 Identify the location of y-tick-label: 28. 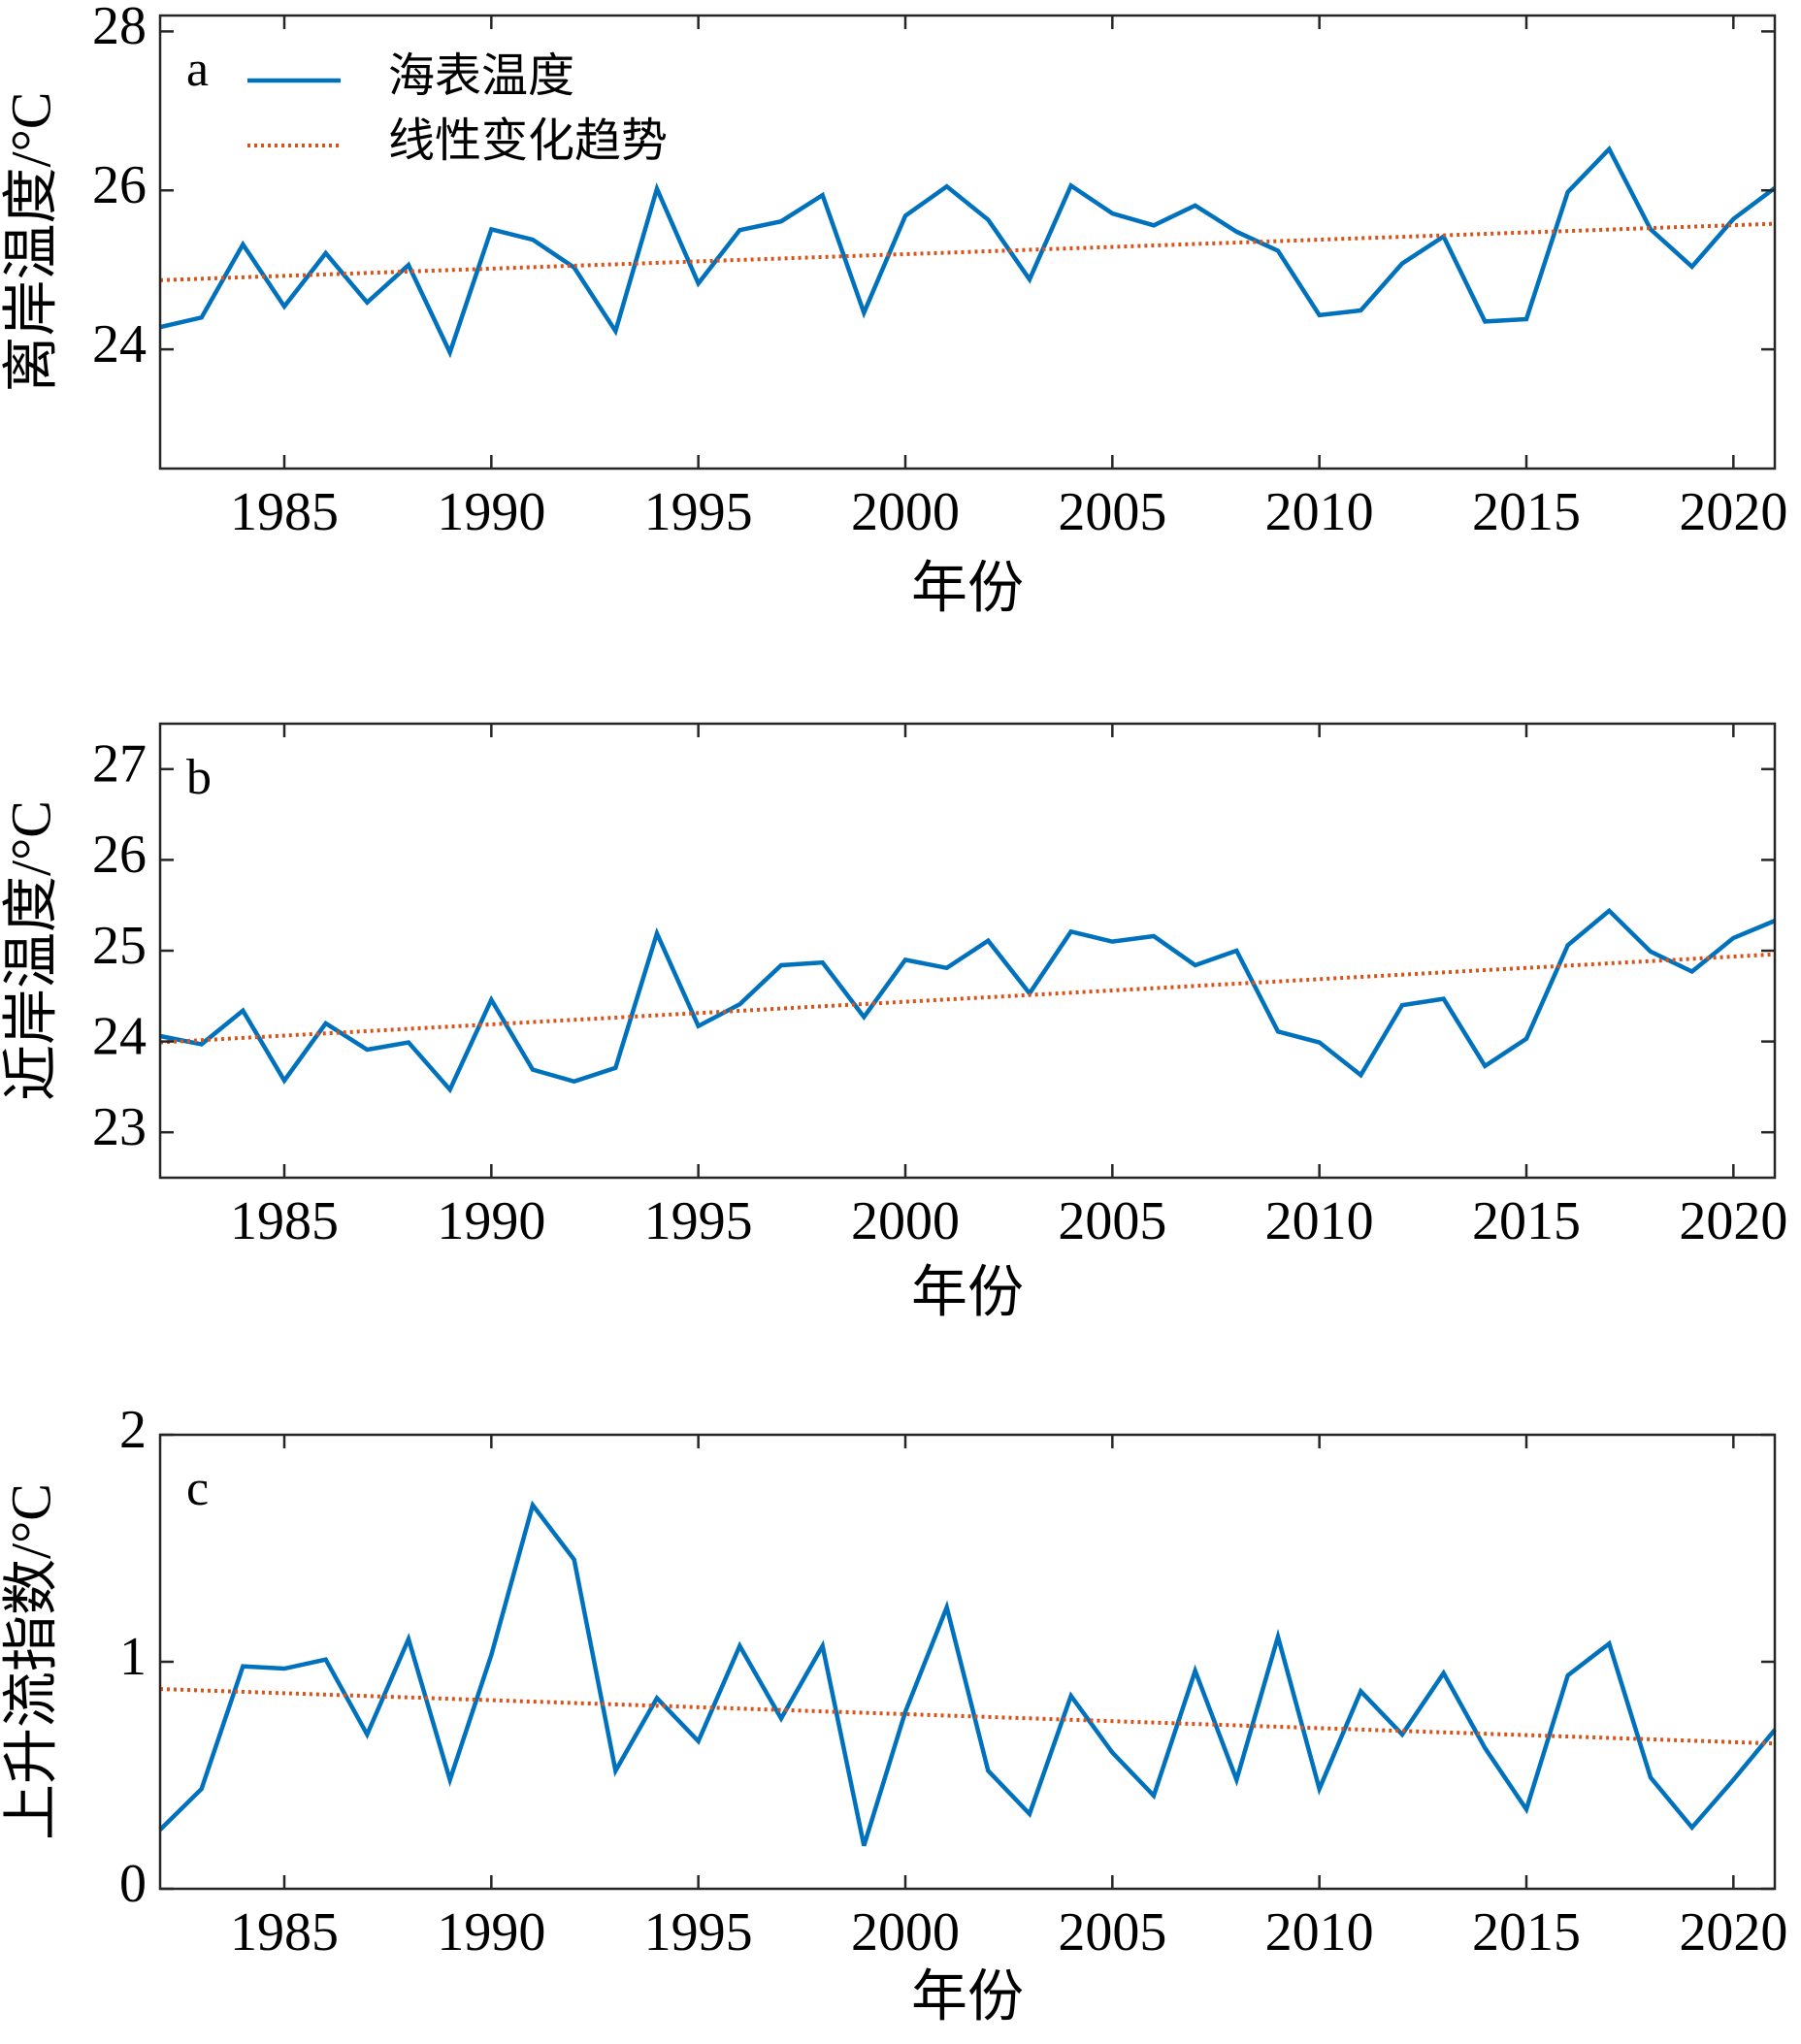
(119, 28).